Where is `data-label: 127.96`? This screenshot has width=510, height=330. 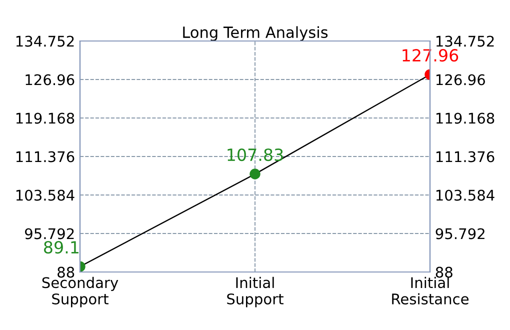 data-label: 127.96 is located at coordinates (430, 55).